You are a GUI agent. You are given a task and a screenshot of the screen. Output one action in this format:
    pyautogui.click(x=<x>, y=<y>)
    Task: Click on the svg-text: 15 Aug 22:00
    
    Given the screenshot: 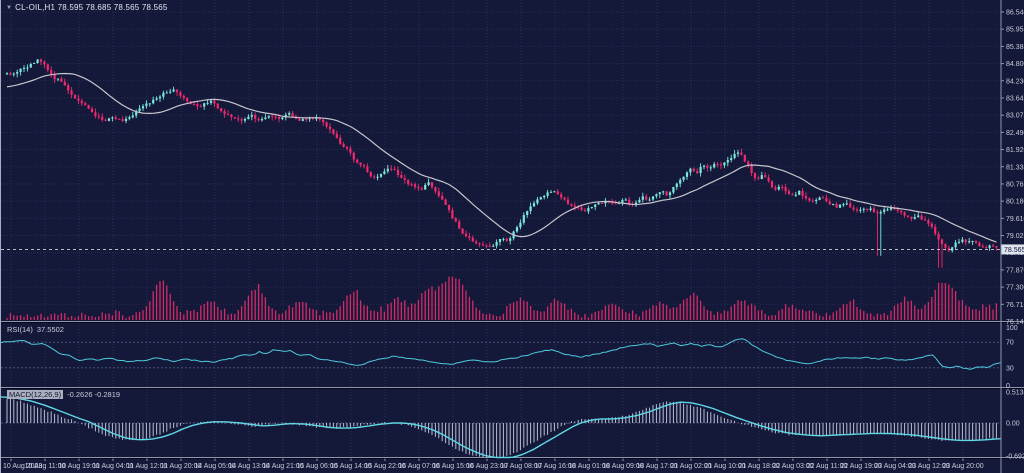 What is the action you would take?
    pyautogui.click(x=384, y=466)
    